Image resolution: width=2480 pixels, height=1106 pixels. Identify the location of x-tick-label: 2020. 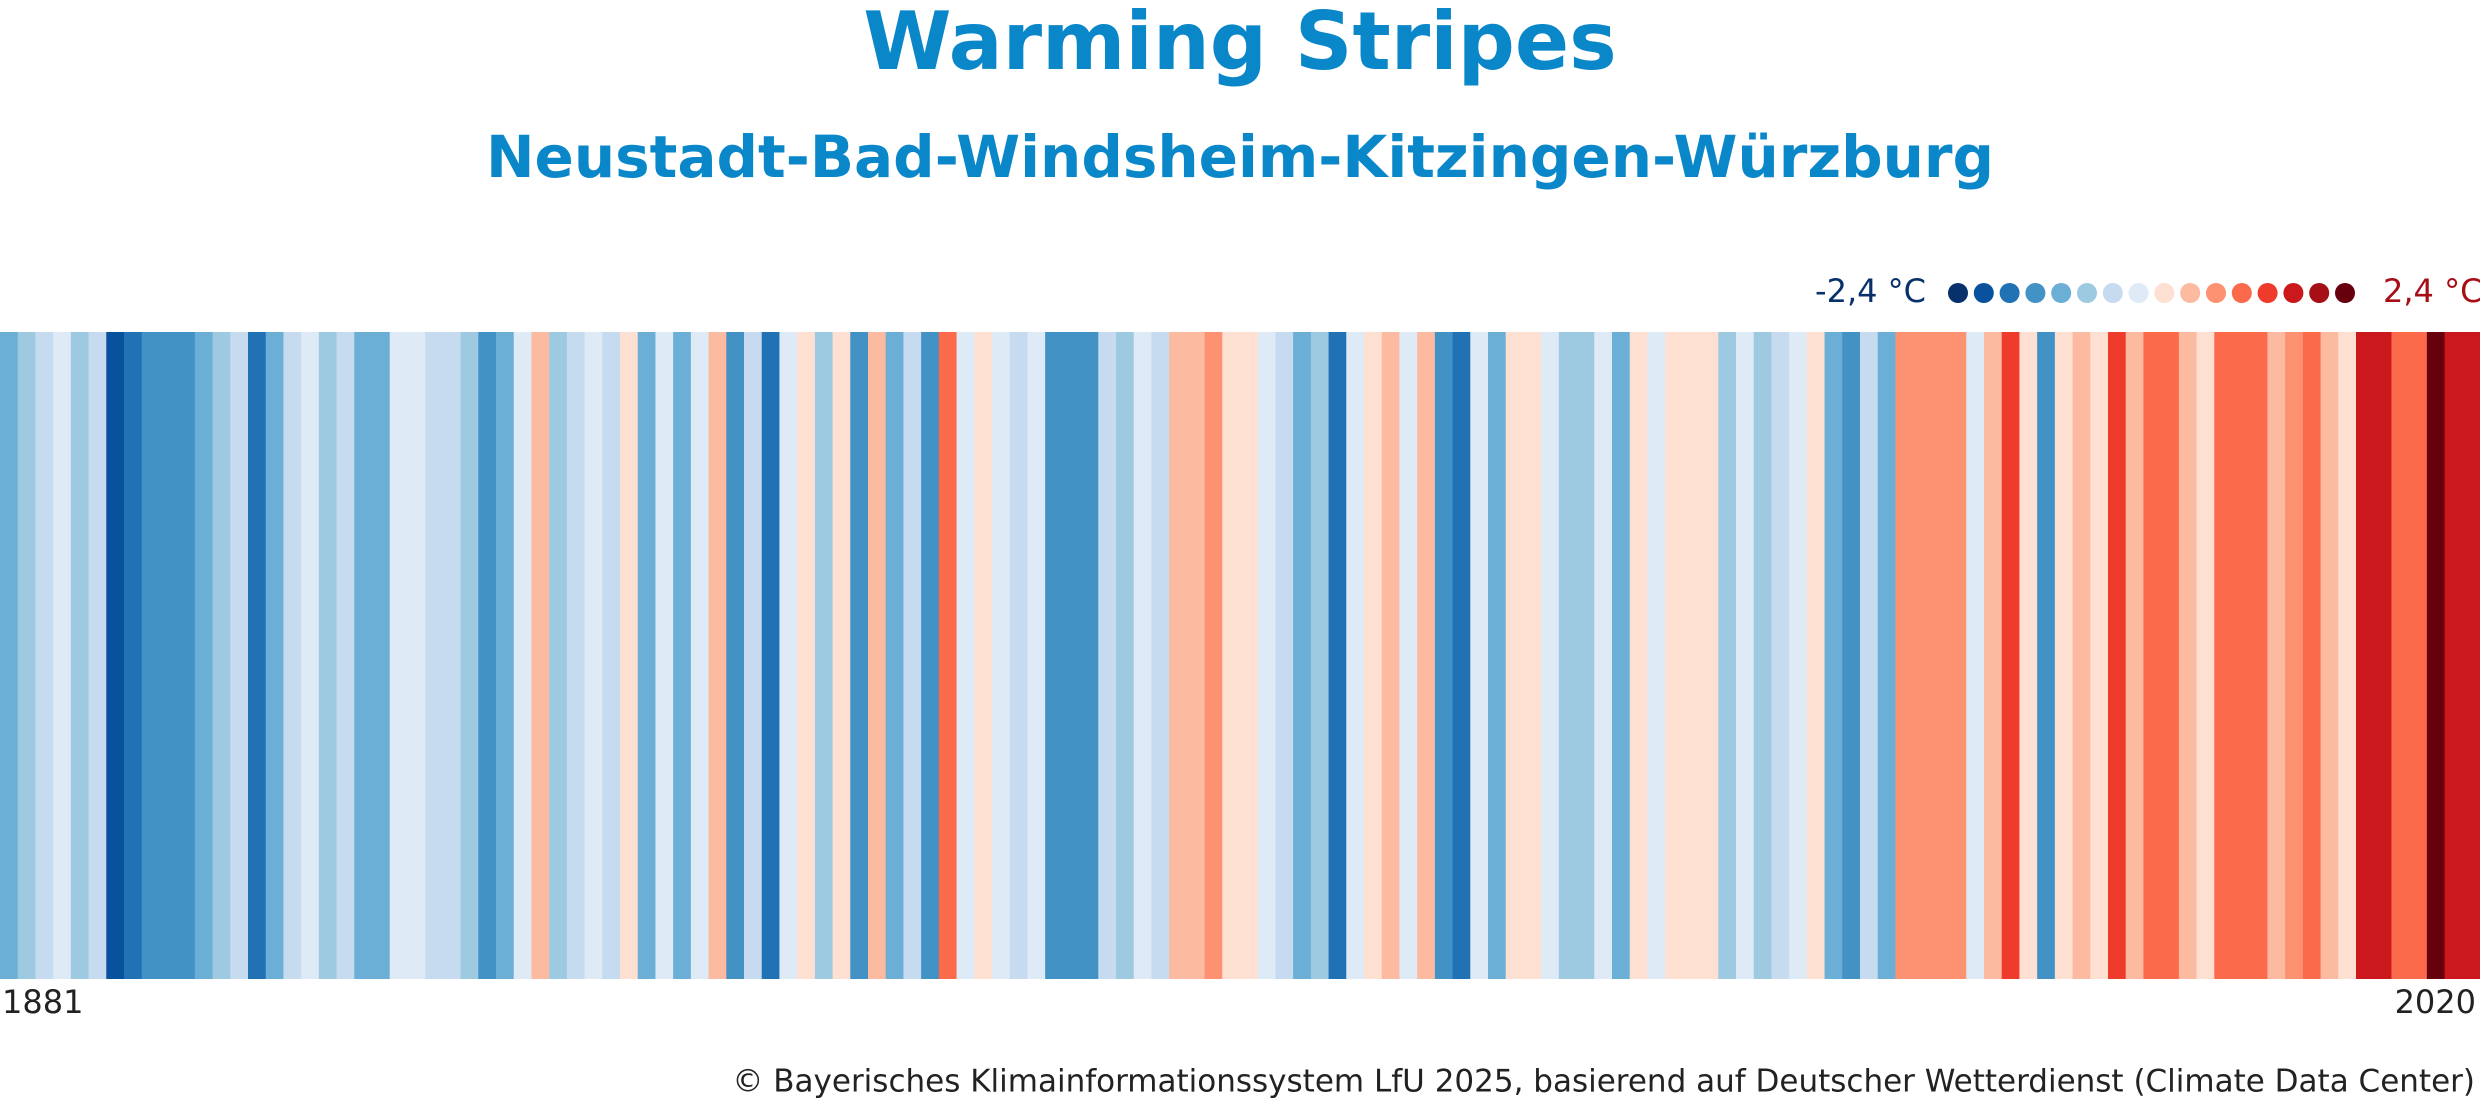
(2435, 1002).